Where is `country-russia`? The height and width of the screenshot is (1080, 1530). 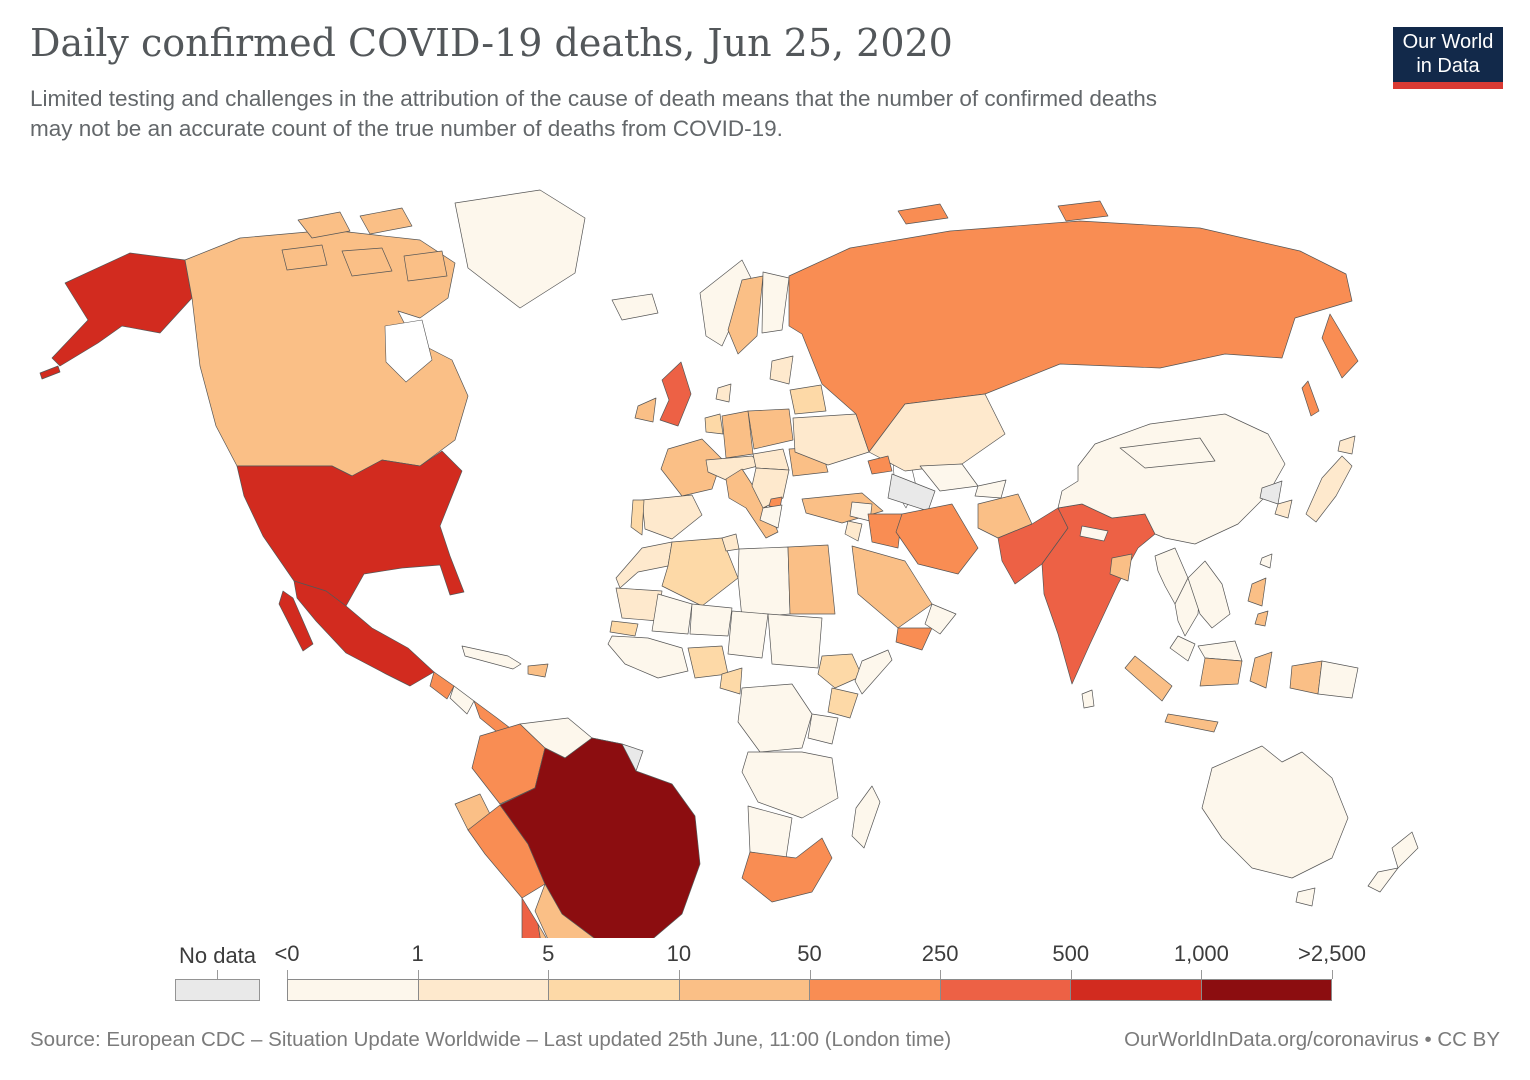 country-russia is located at coordinates (1070, 336).